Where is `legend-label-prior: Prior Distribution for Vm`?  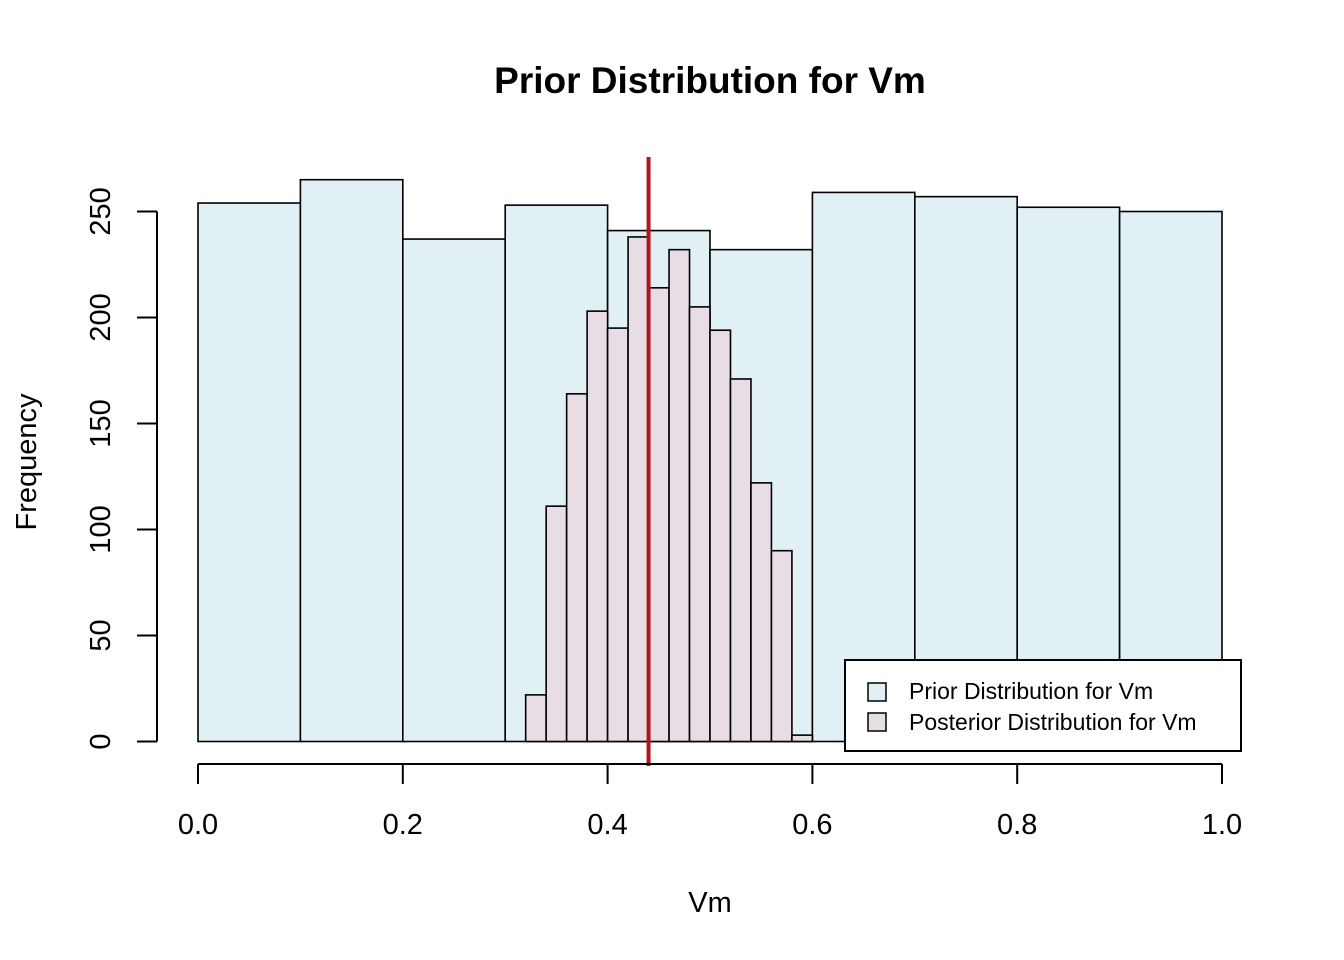
legend-label-prior: Prior Distribution for Vm is located at coordinates (1031, 691).